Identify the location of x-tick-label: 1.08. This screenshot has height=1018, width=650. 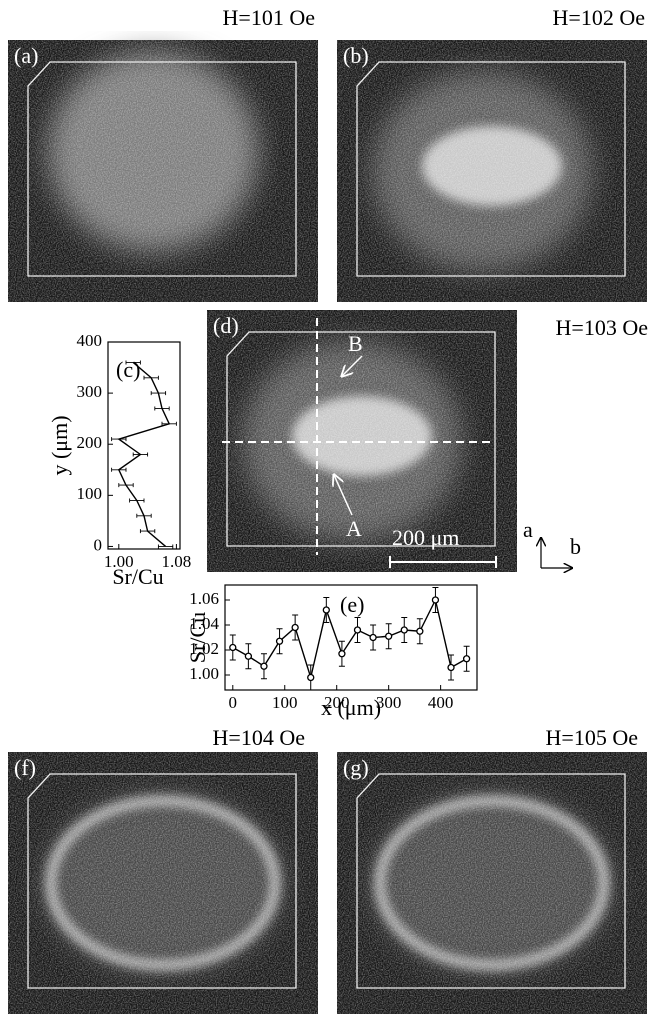
(177, 561).